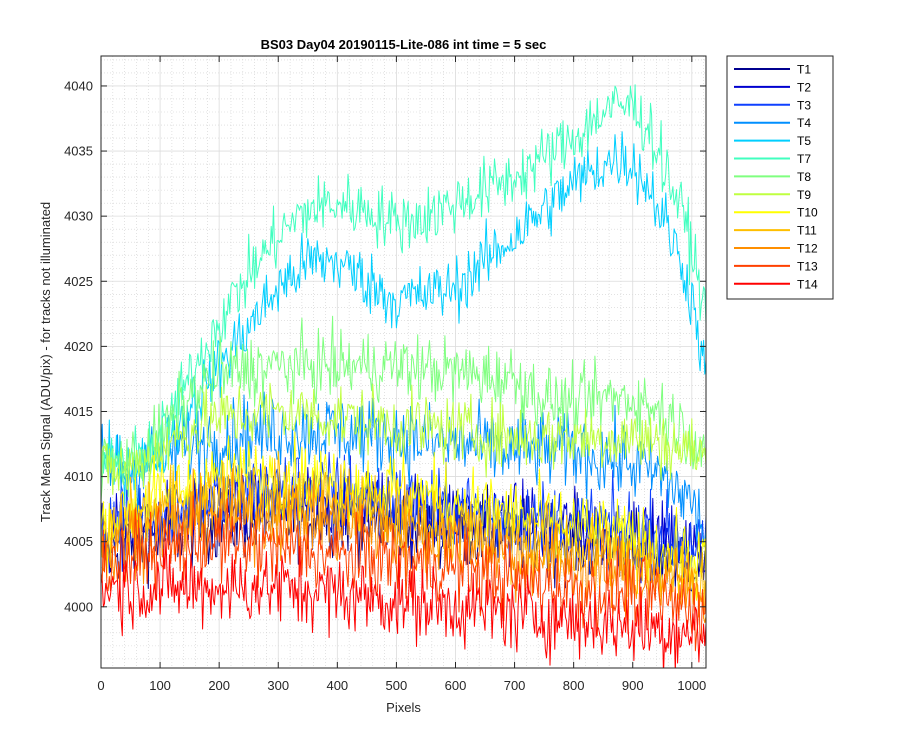  I want to click on y-tick-label: 4020, so click(78, 346).